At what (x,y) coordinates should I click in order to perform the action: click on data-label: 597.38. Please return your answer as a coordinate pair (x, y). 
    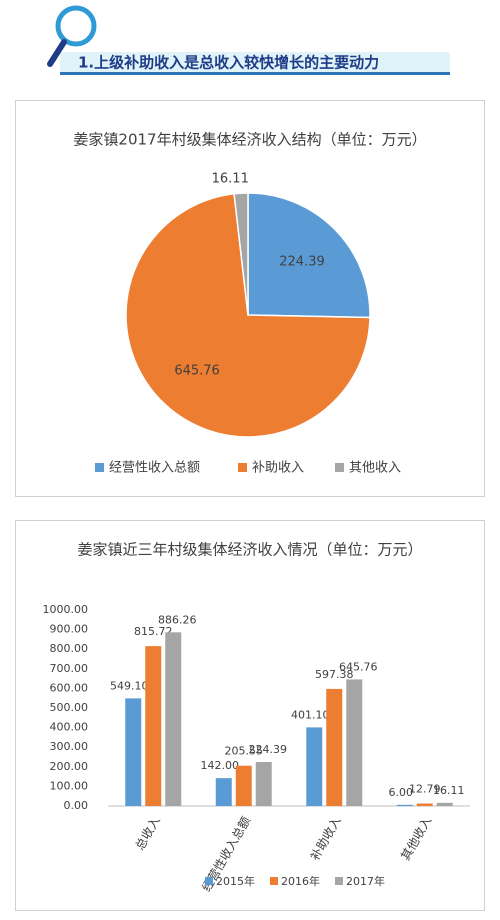
    Looking at the image, I should click on (334, 674).